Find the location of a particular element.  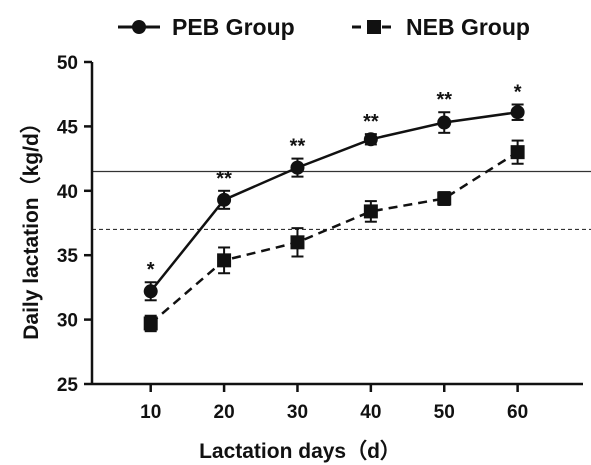

legend-item-neb: NEB Group is located at coordinates (441, 27).